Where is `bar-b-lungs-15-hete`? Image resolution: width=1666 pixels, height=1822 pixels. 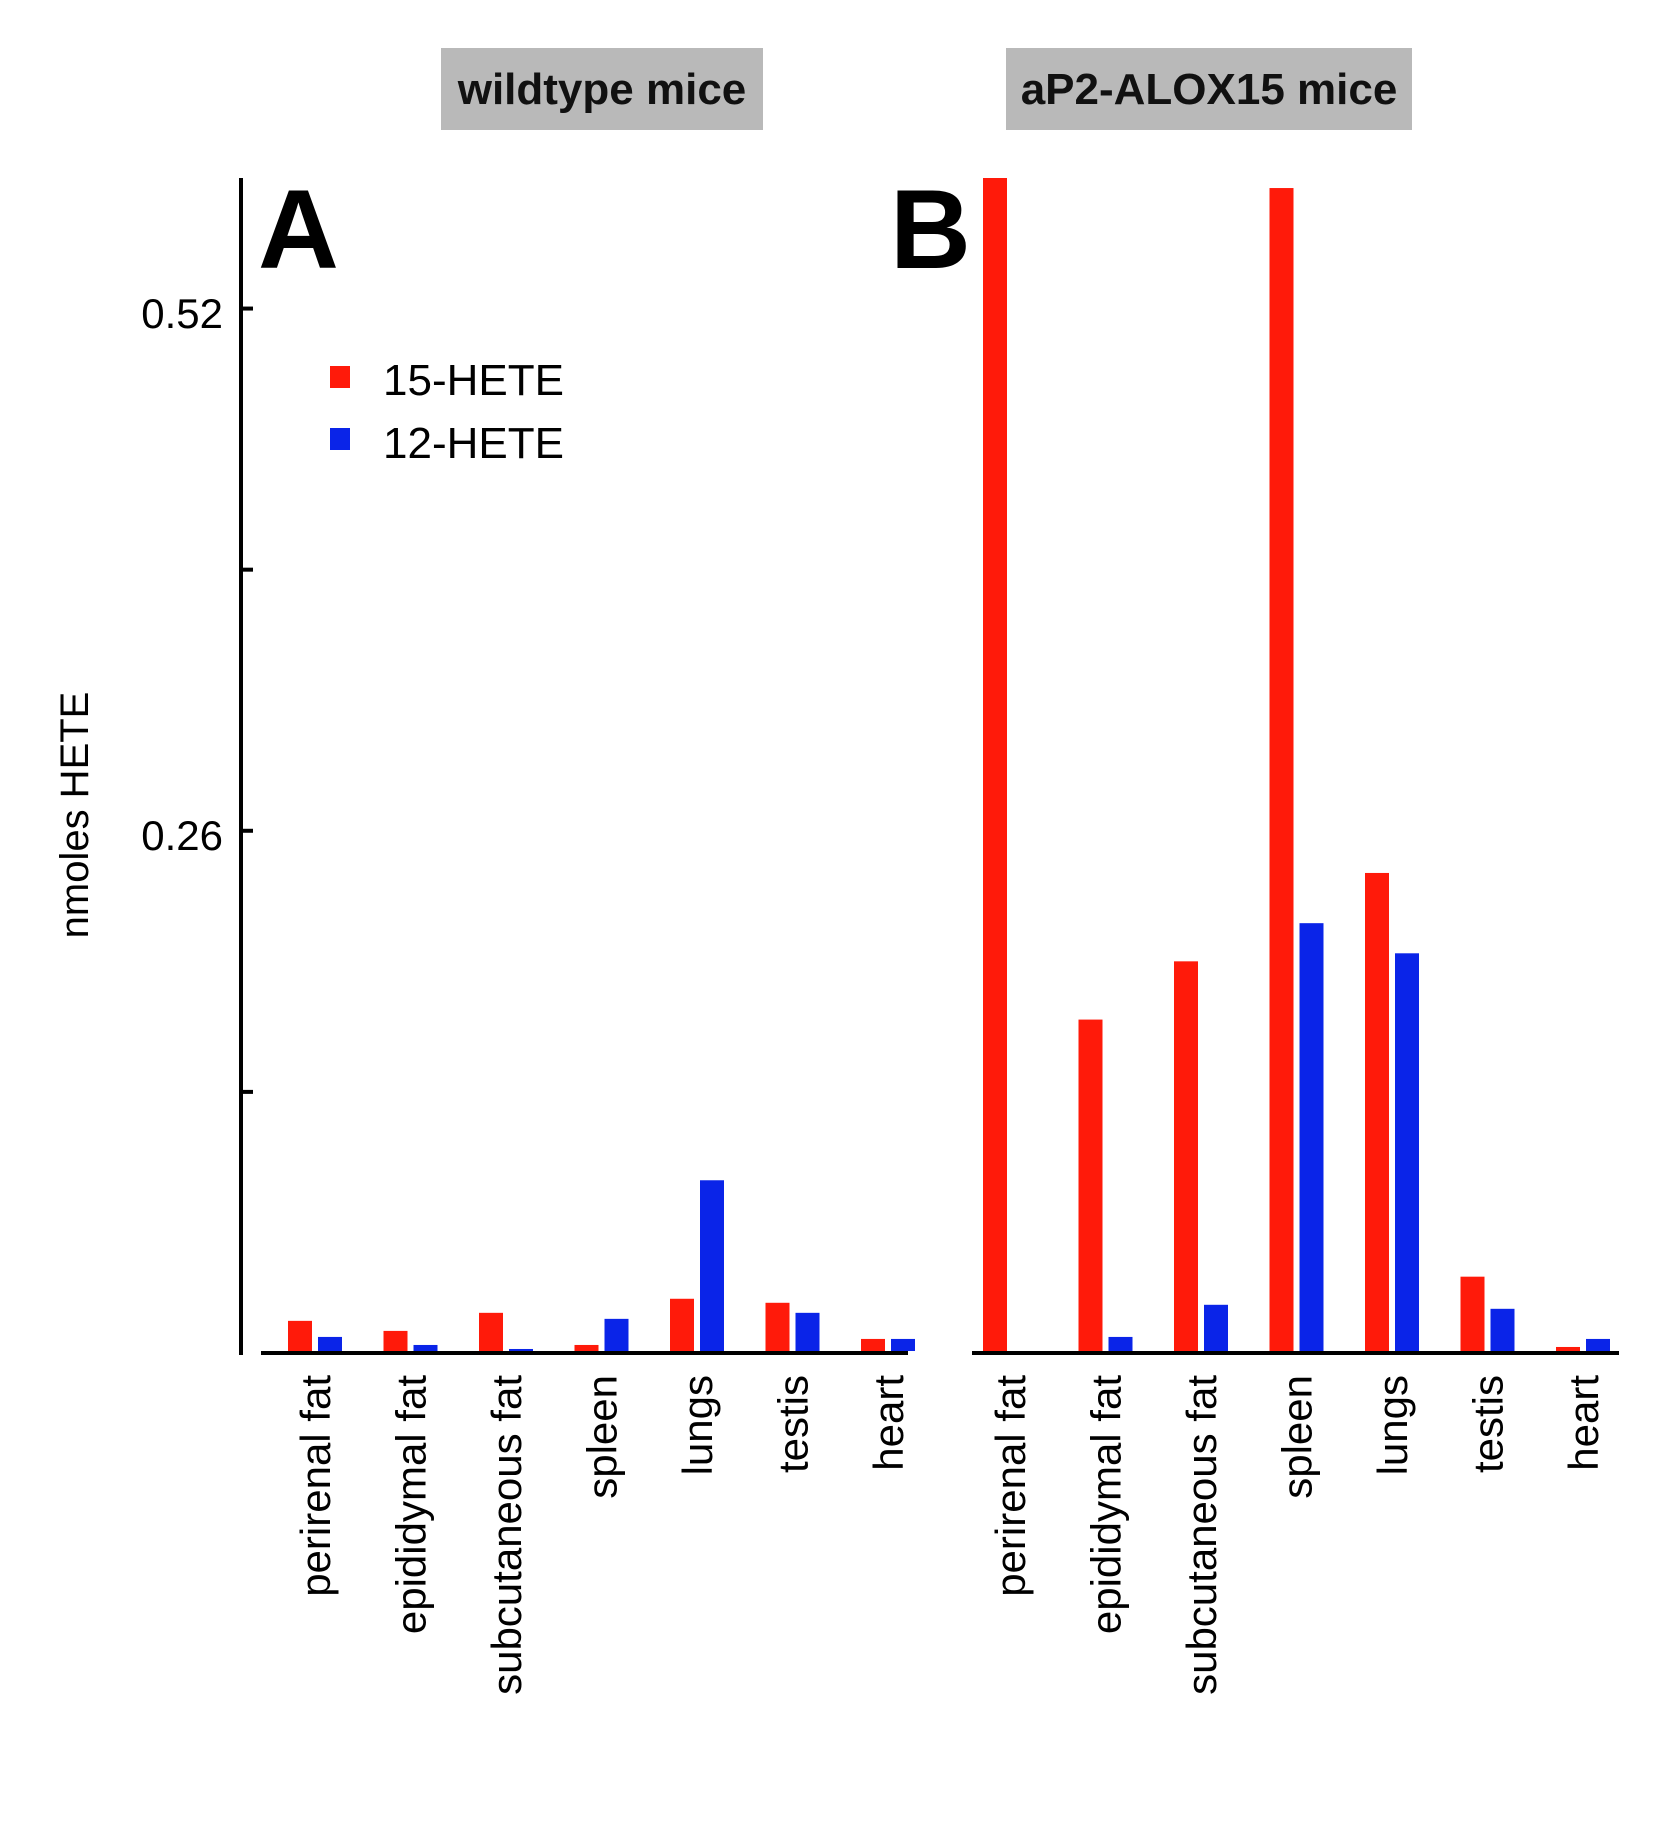 bar-b-lungs-15-hete is located at coordinates (1377, 1111).